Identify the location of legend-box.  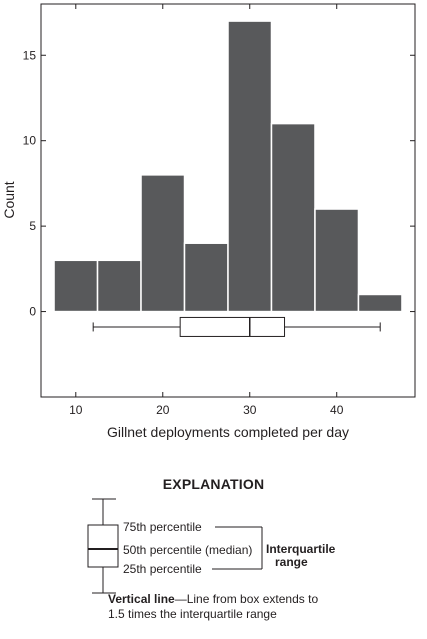
(103, 546).